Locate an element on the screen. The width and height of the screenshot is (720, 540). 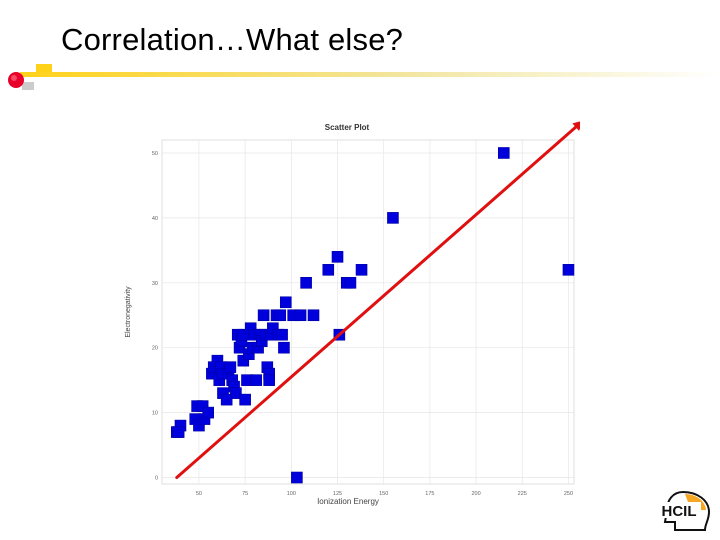
x-tick-label: 75 is located at coordinates (245, 494).